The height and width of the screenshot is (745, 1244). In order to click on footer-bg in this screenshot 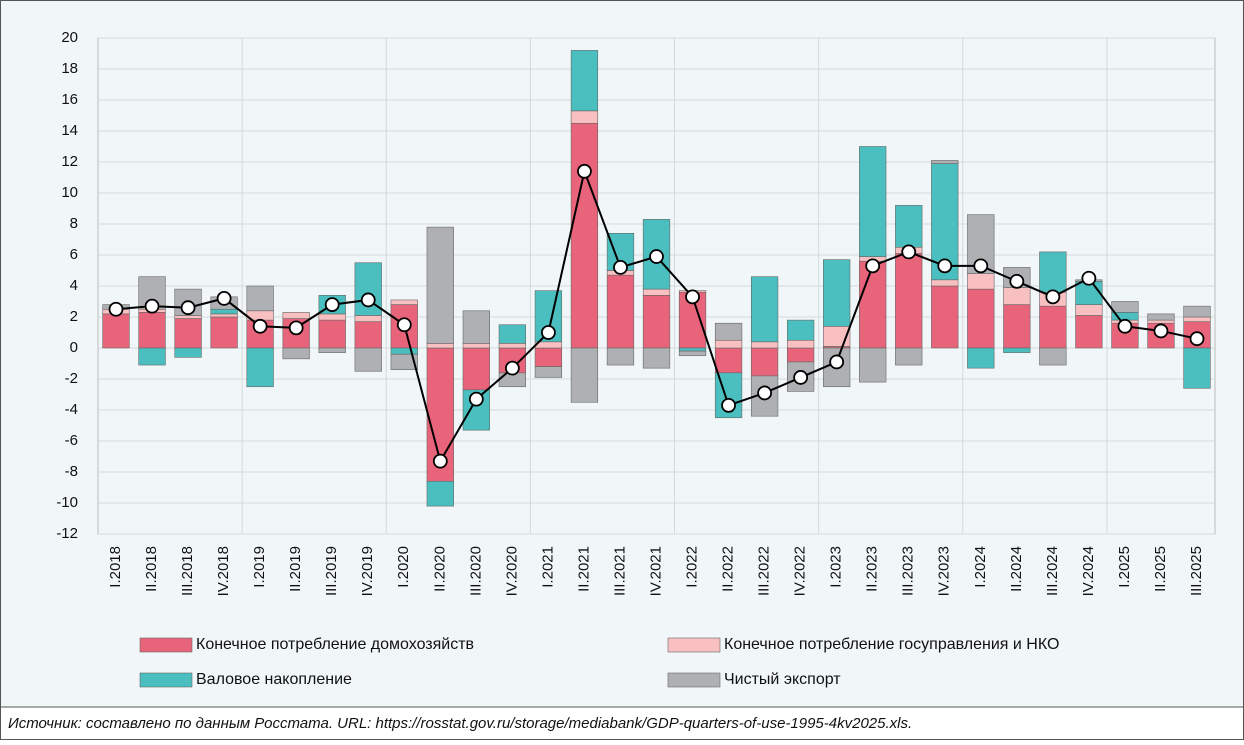, I will do `click(622, 723)`.